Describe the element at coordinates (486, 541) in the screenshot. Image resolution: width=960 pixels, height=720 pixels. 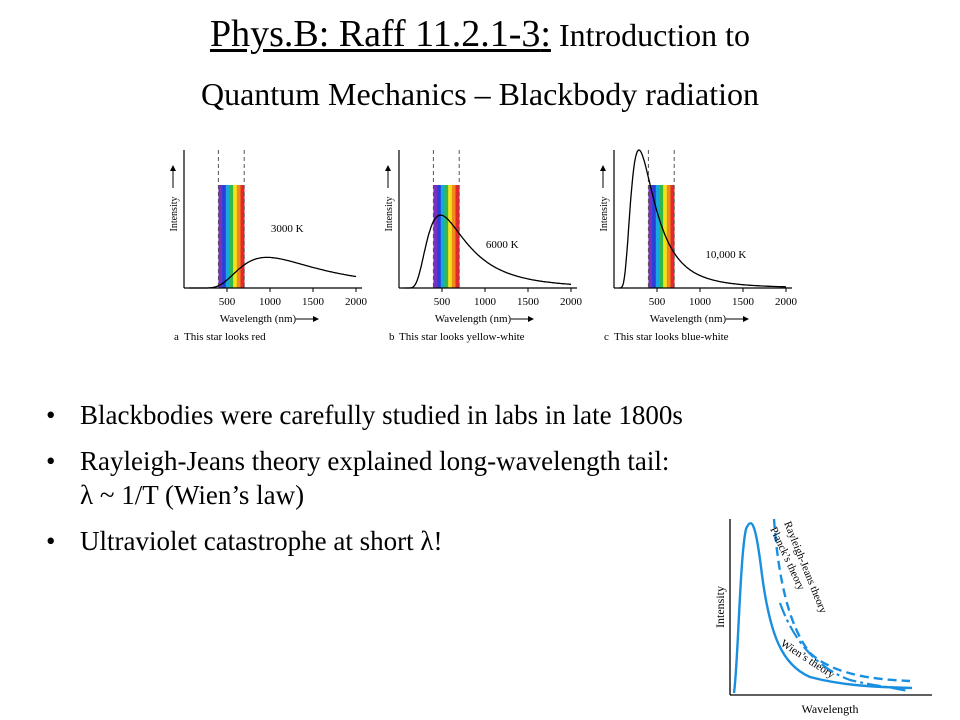
I see `bullet-item: Ultraviolet catastrophe at short λ!` at that location.